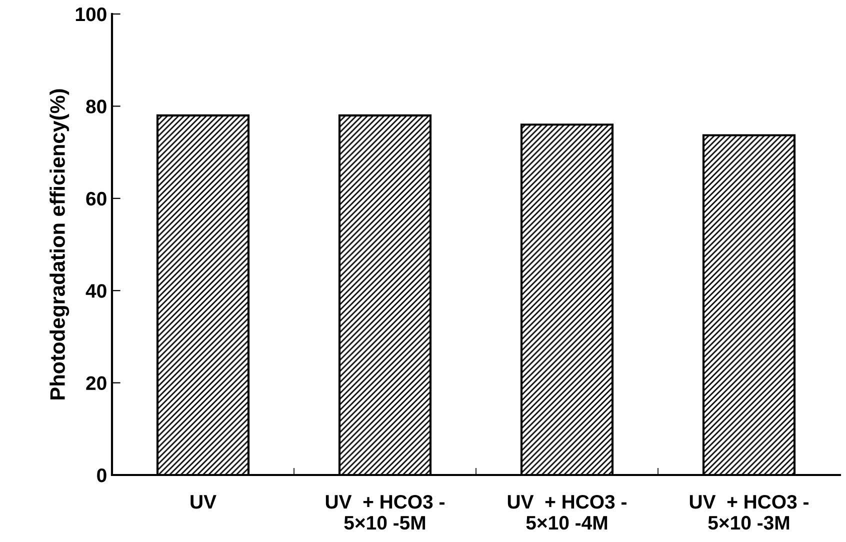  Describe the element at coordinates (91, 14) in the screenshot. I see `y-tick-label: 100` at that location.